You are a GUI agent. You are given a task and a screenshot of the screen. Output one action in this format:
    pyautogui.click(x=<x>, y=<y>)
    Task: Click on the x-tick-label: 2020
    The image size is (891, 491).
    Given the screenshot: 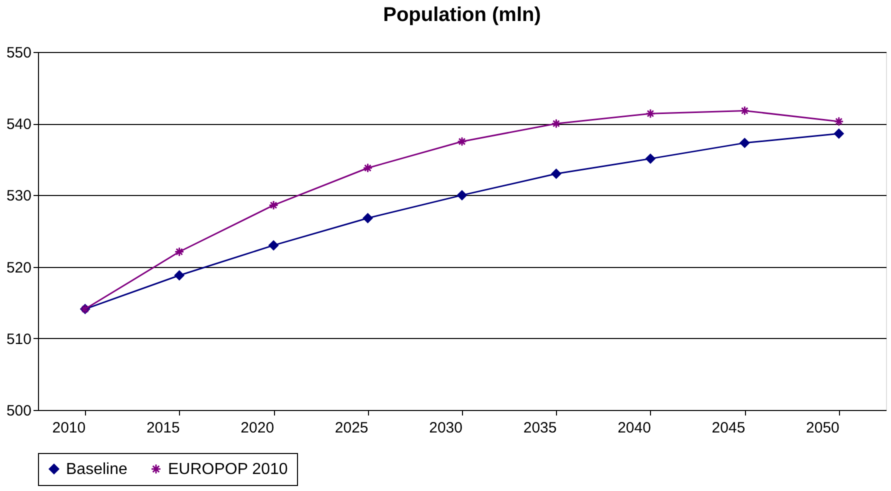 What is the action you would take?
    pyautogui.click(x=257, y=428)
    